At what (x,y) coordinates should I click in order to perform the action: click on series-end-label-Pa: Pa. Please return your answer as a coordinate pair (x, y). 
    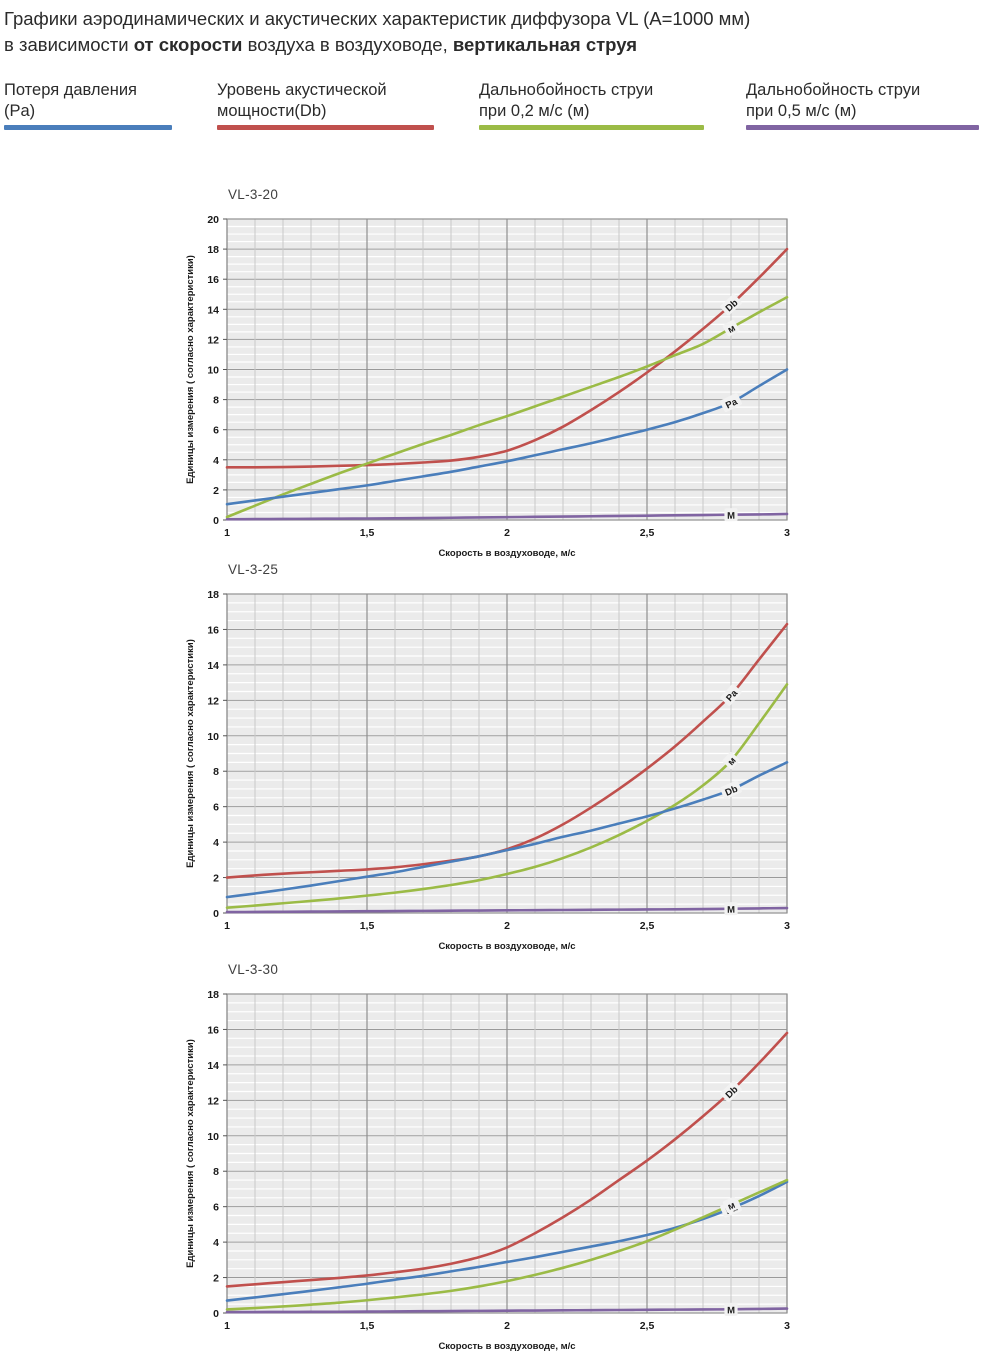
    Looking at the image, I should click on (731, 403).